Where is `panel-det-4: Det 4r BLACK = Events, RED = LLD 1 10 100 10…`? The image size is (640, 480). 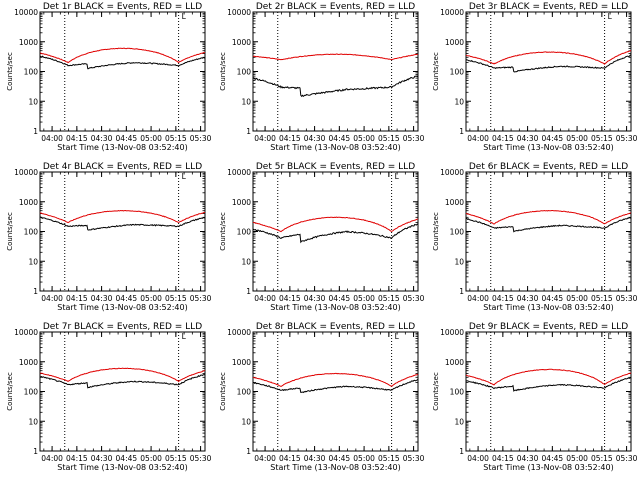 panel-det-4: Det 4r BLACK = Events, RED = LLD 1 10 100 10… is located at coordinates (109, 237).